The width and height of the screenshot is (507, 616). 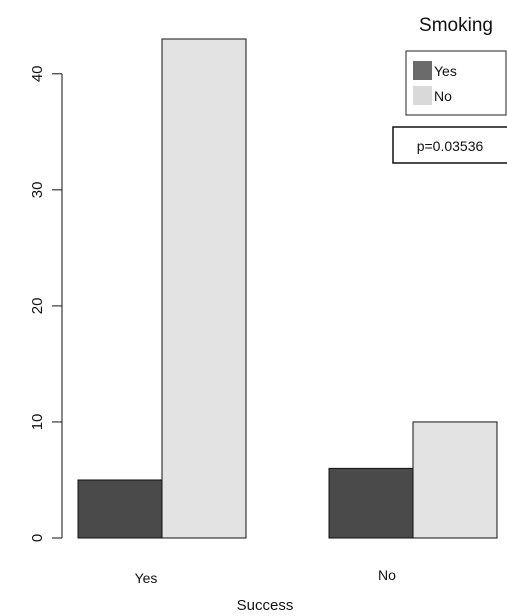 I want to click on legend: Smoking Yes No, so click(x=456, y=65).